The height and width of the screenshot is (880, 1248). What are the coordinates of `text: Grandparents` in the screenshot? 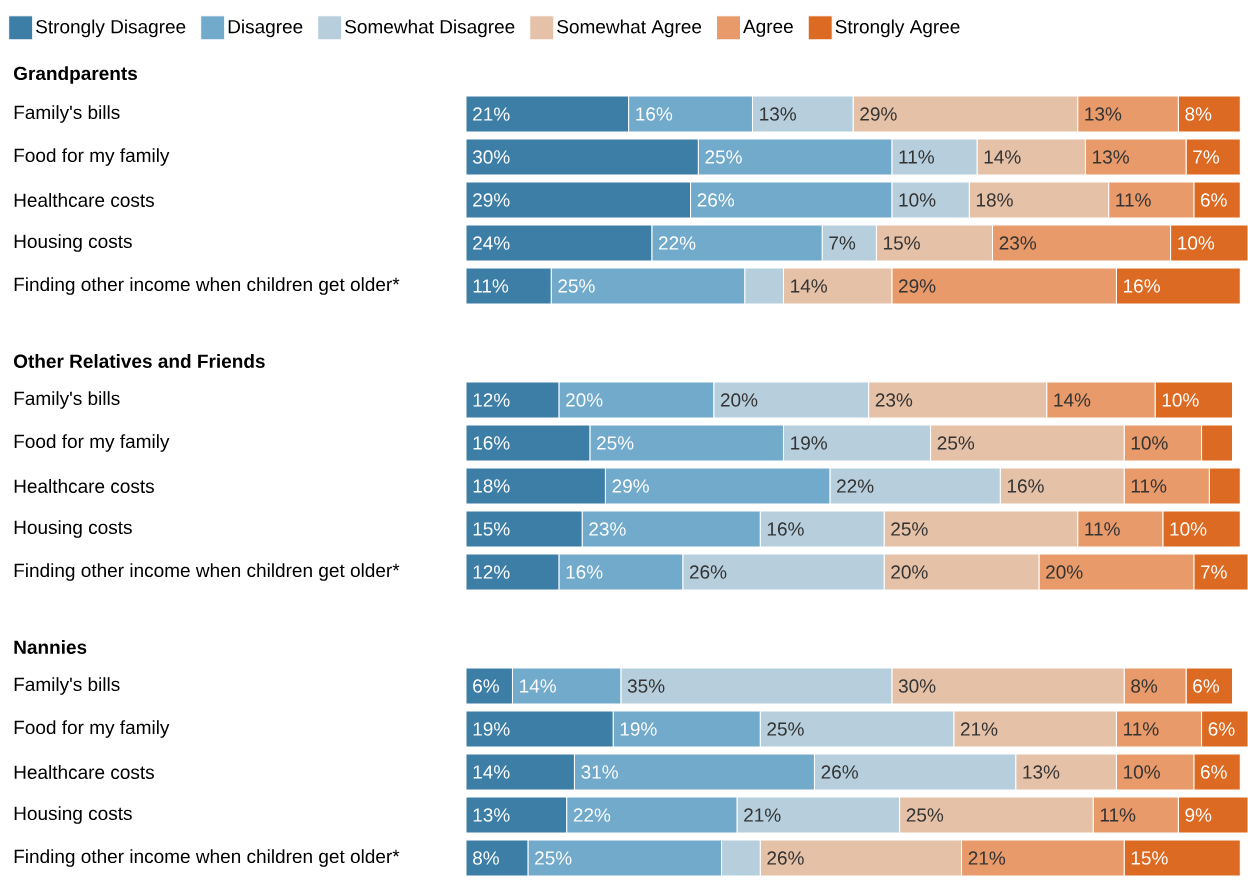 It's located at (75, 75).